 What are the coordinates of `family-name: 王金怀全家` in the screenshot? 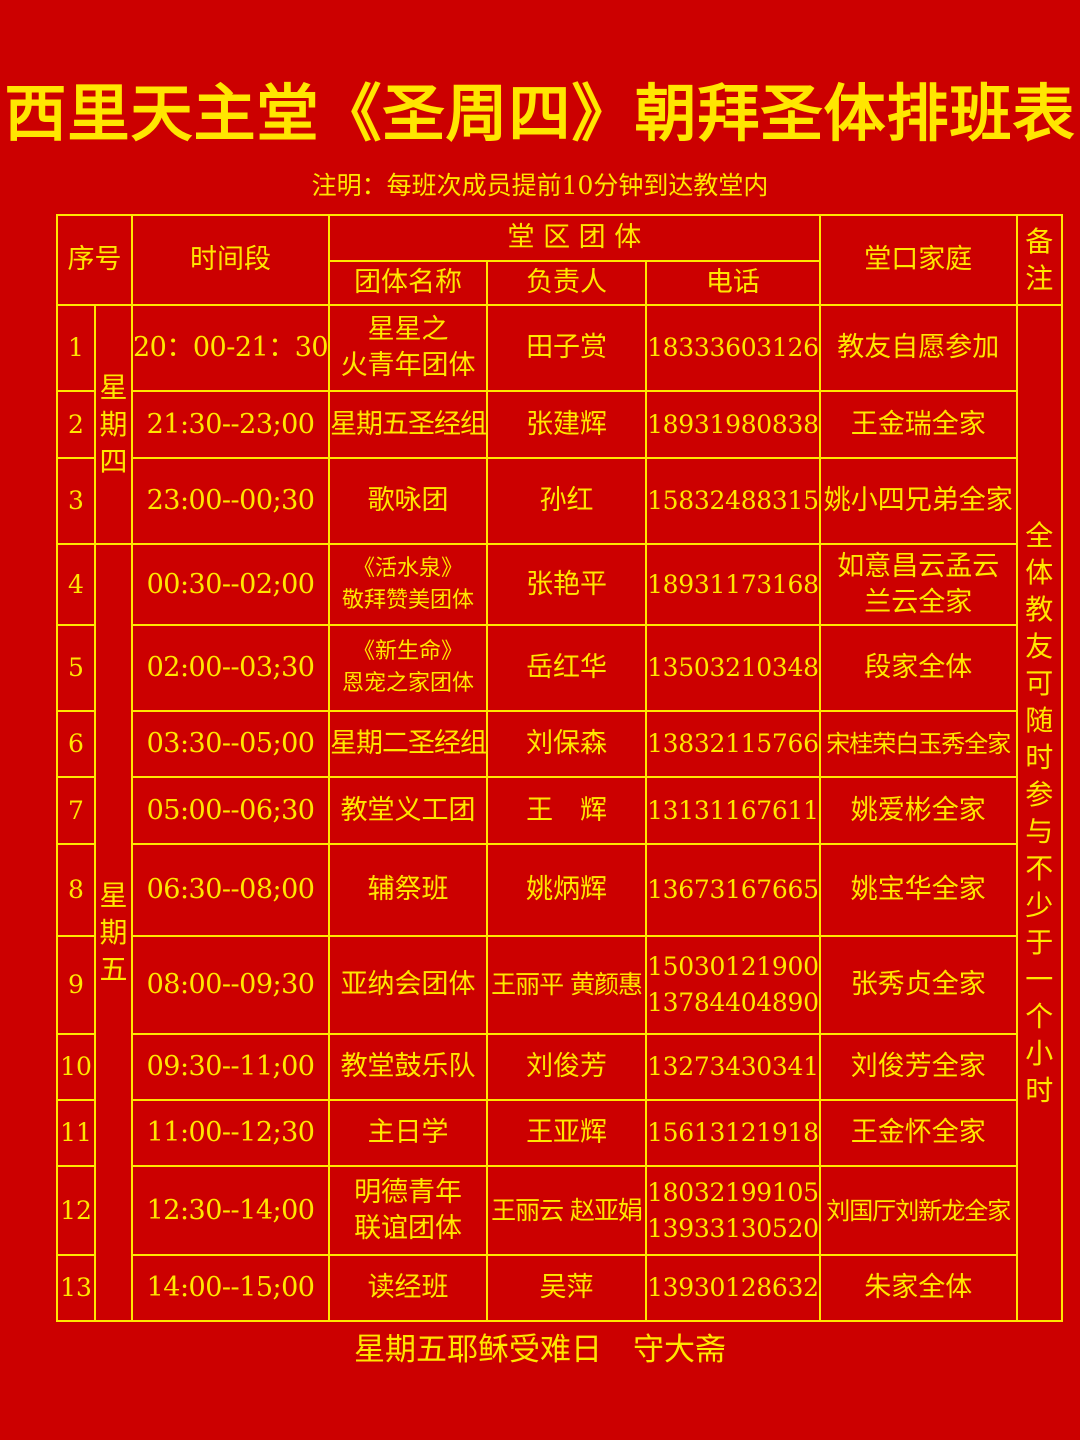 It's located at (918, 1133).